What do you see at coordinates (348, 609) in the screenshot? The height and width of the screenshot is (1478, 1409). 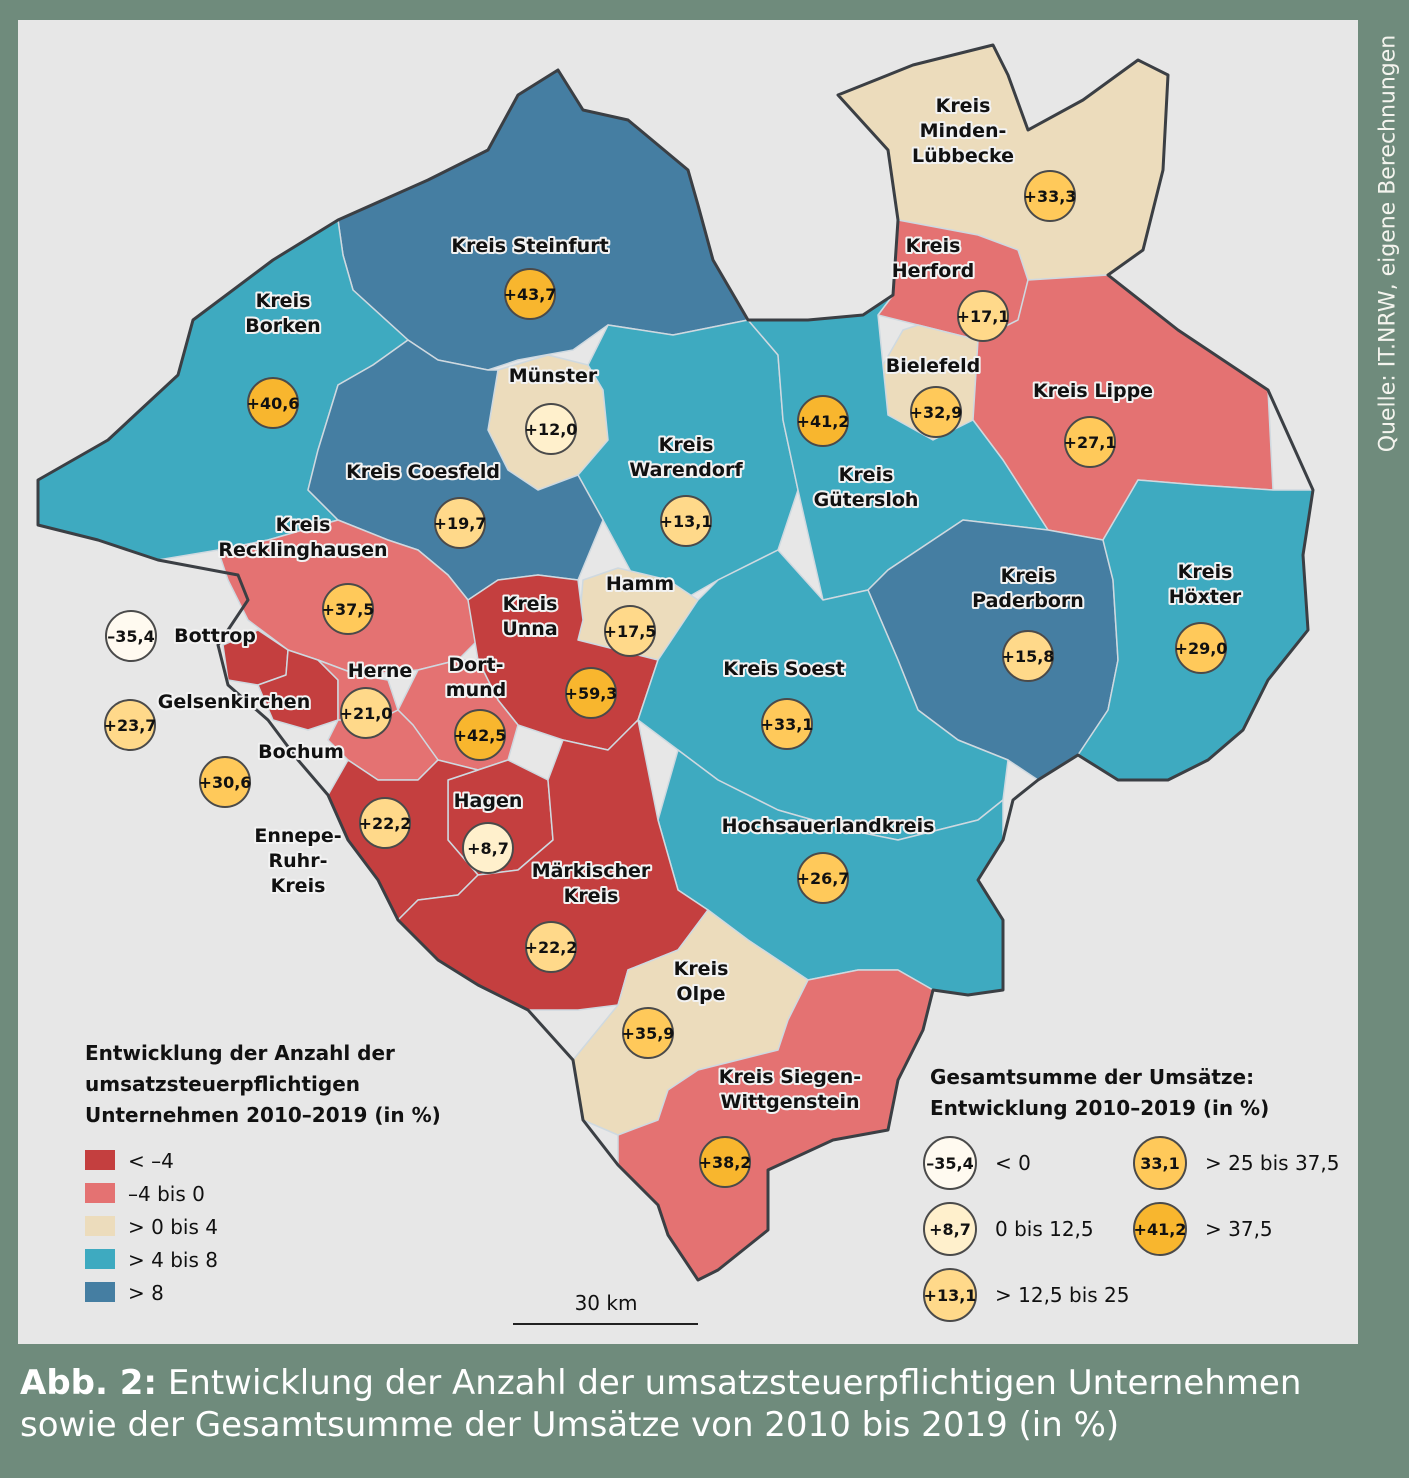 I see `revenue-circle-kreis-recklinghausen` at bounding box center [348, 609].